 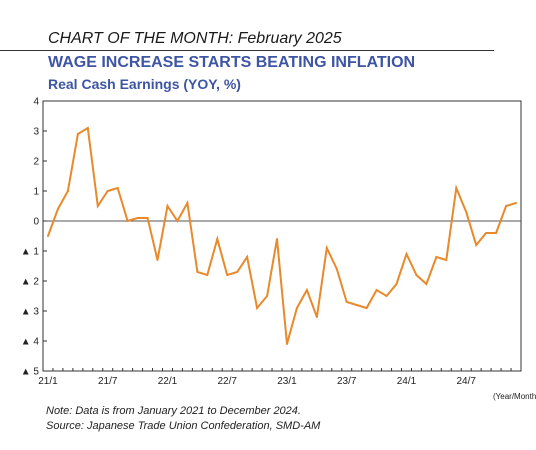 What do you see at coordinates (347, 381) in the screenshot?
I see `x-tick-label: 23/7` at bounding box center [347, 381].